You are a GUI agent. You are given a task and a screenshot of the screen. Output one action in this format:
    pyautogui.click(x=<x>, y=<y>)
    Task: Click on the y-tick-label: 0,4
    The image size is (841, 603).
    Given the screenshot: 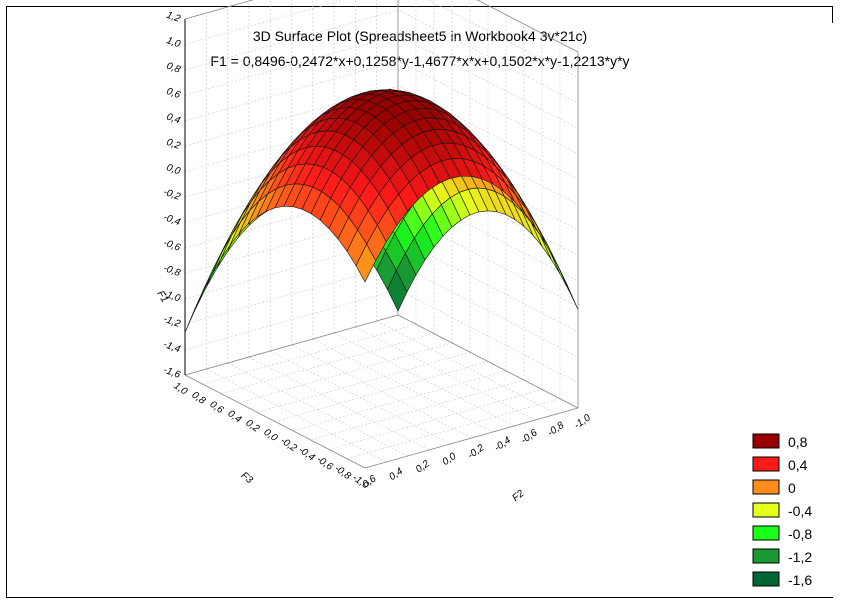 What is the action you would take?
    pyautogui.click(x=235, y=416)
    